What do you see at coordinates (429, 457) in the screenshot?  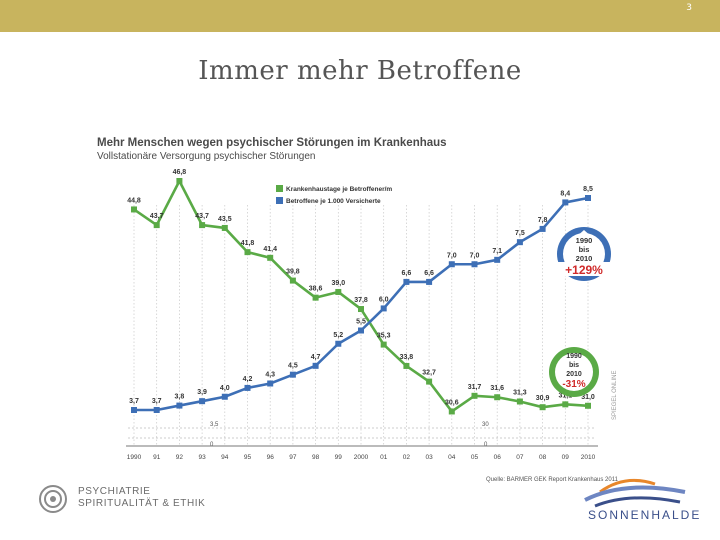 I see `x-tick-03: 03` at bounding box center [429, 457].